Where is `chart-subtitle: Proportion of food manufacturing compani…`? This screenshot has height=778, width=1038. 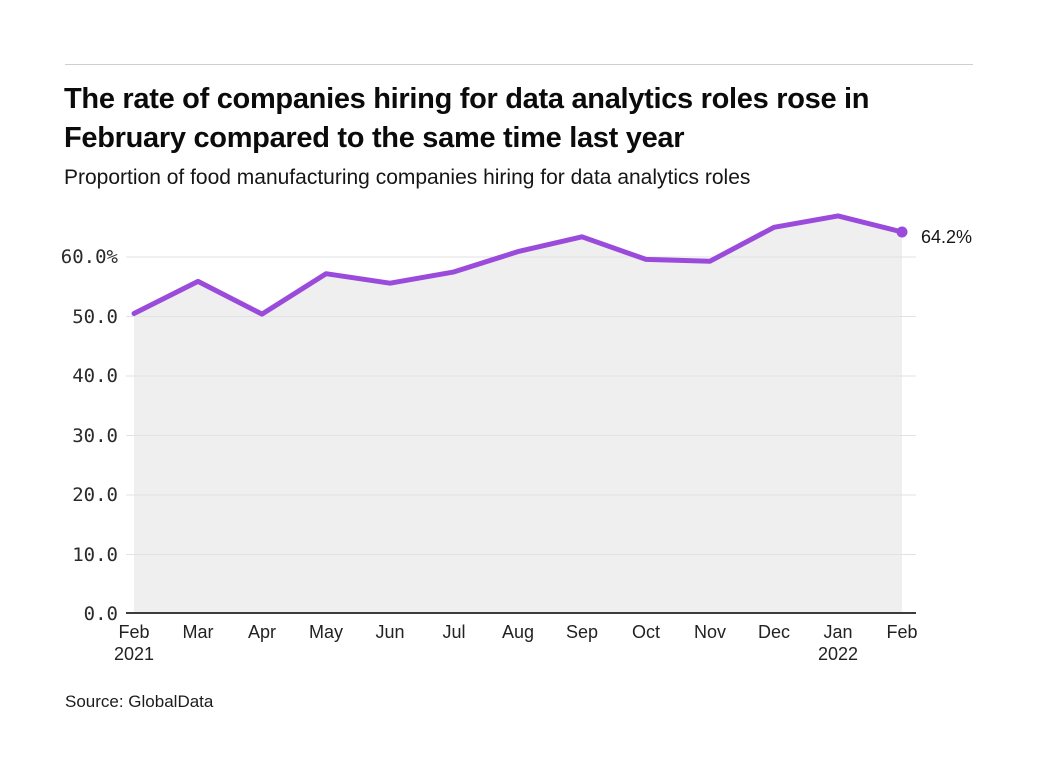 chart-subtitle: Proportion of food manufacturing compani… is located at coordinates (407, 177).